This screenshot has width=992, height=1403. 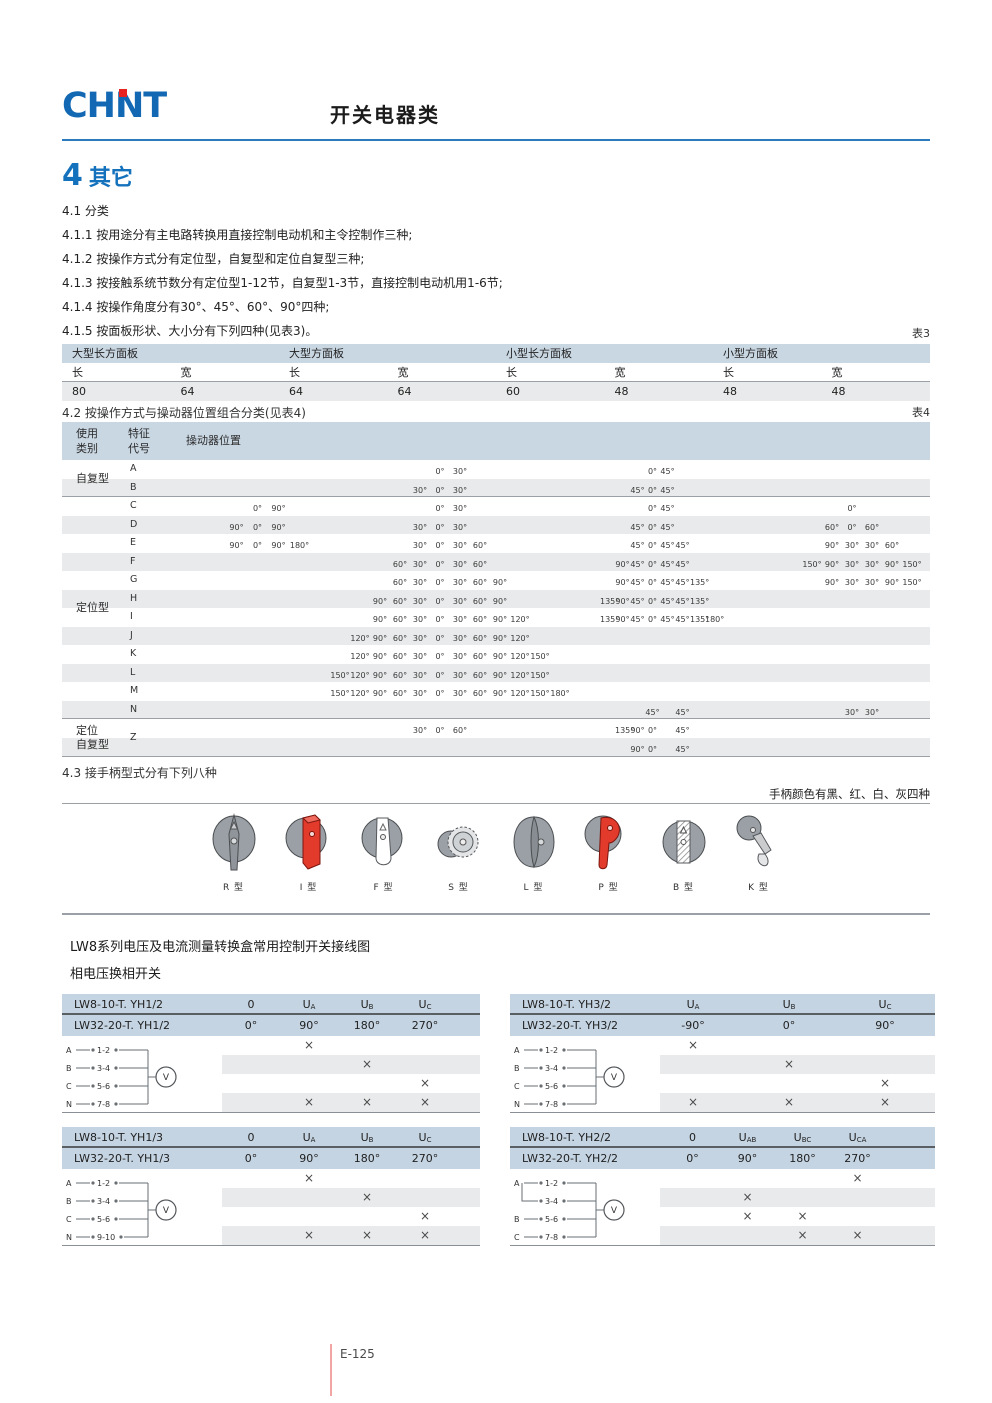 I want to click on feature-code: H, so click(x=134, y=598).